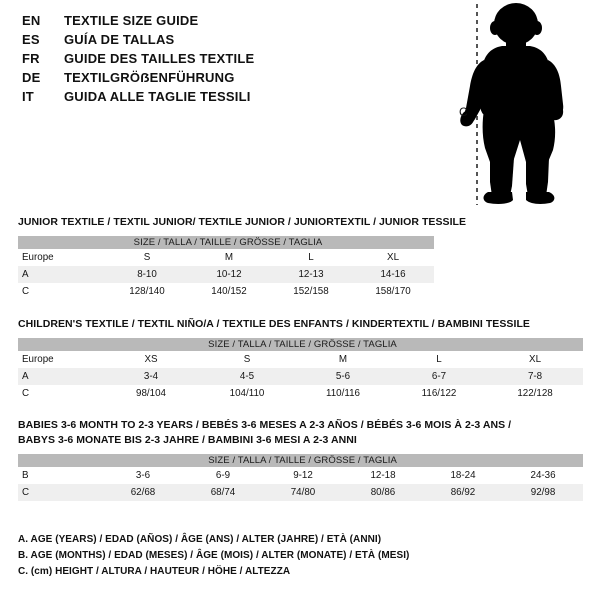 This screenshot has width=600, height=600. I want to click on language-code-it: IT, so click(28, 96).